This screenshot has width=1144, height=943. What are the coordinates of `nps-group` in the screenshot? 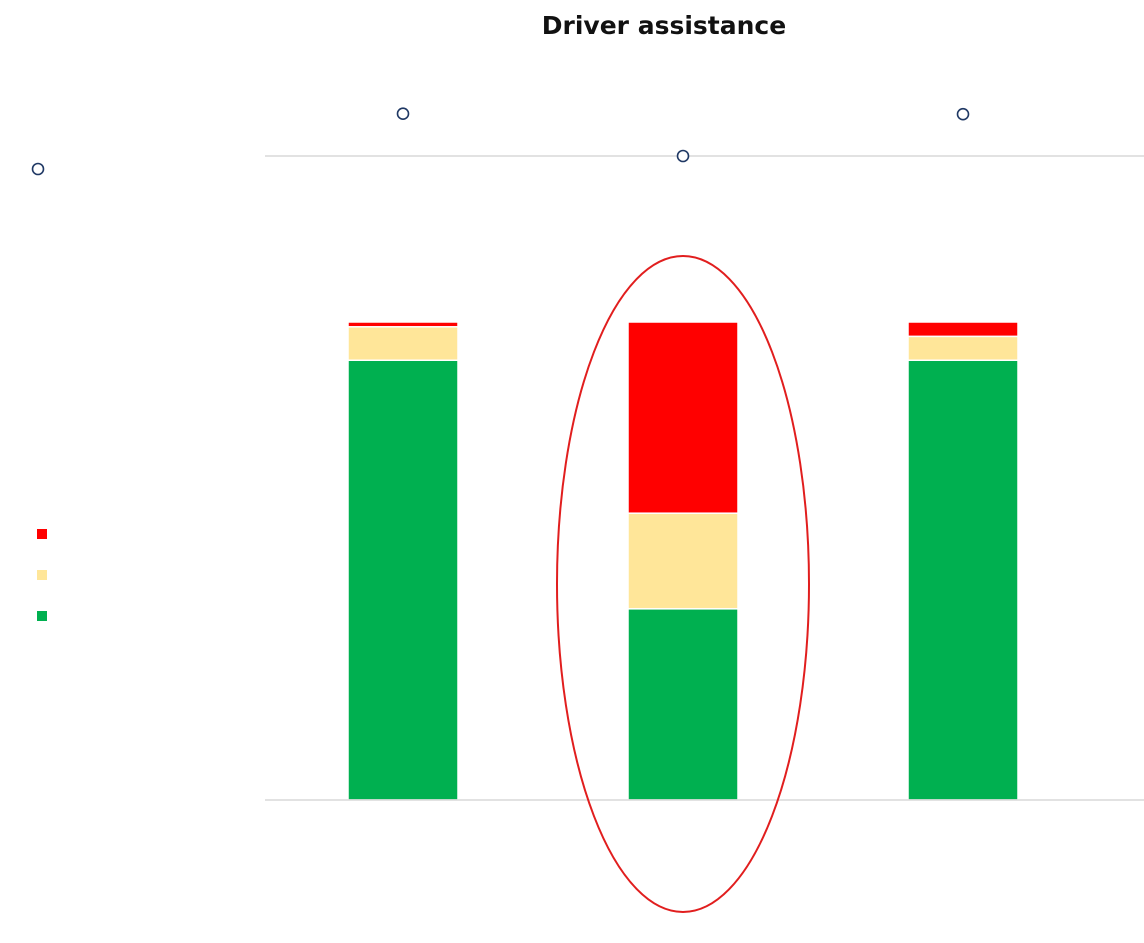 It's located at (704, 135).